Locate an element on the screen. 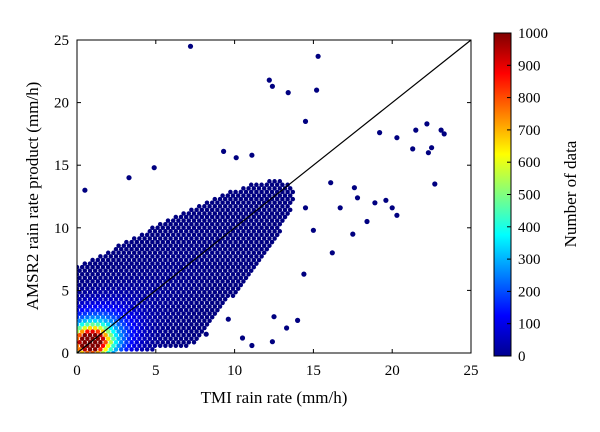 Image resolution: width=600 pixels, height=432 pixels. colorbar-ticks: 0 100 200 300 400 500 600 700 800 900 1000 is located at coordinates (527, 195).